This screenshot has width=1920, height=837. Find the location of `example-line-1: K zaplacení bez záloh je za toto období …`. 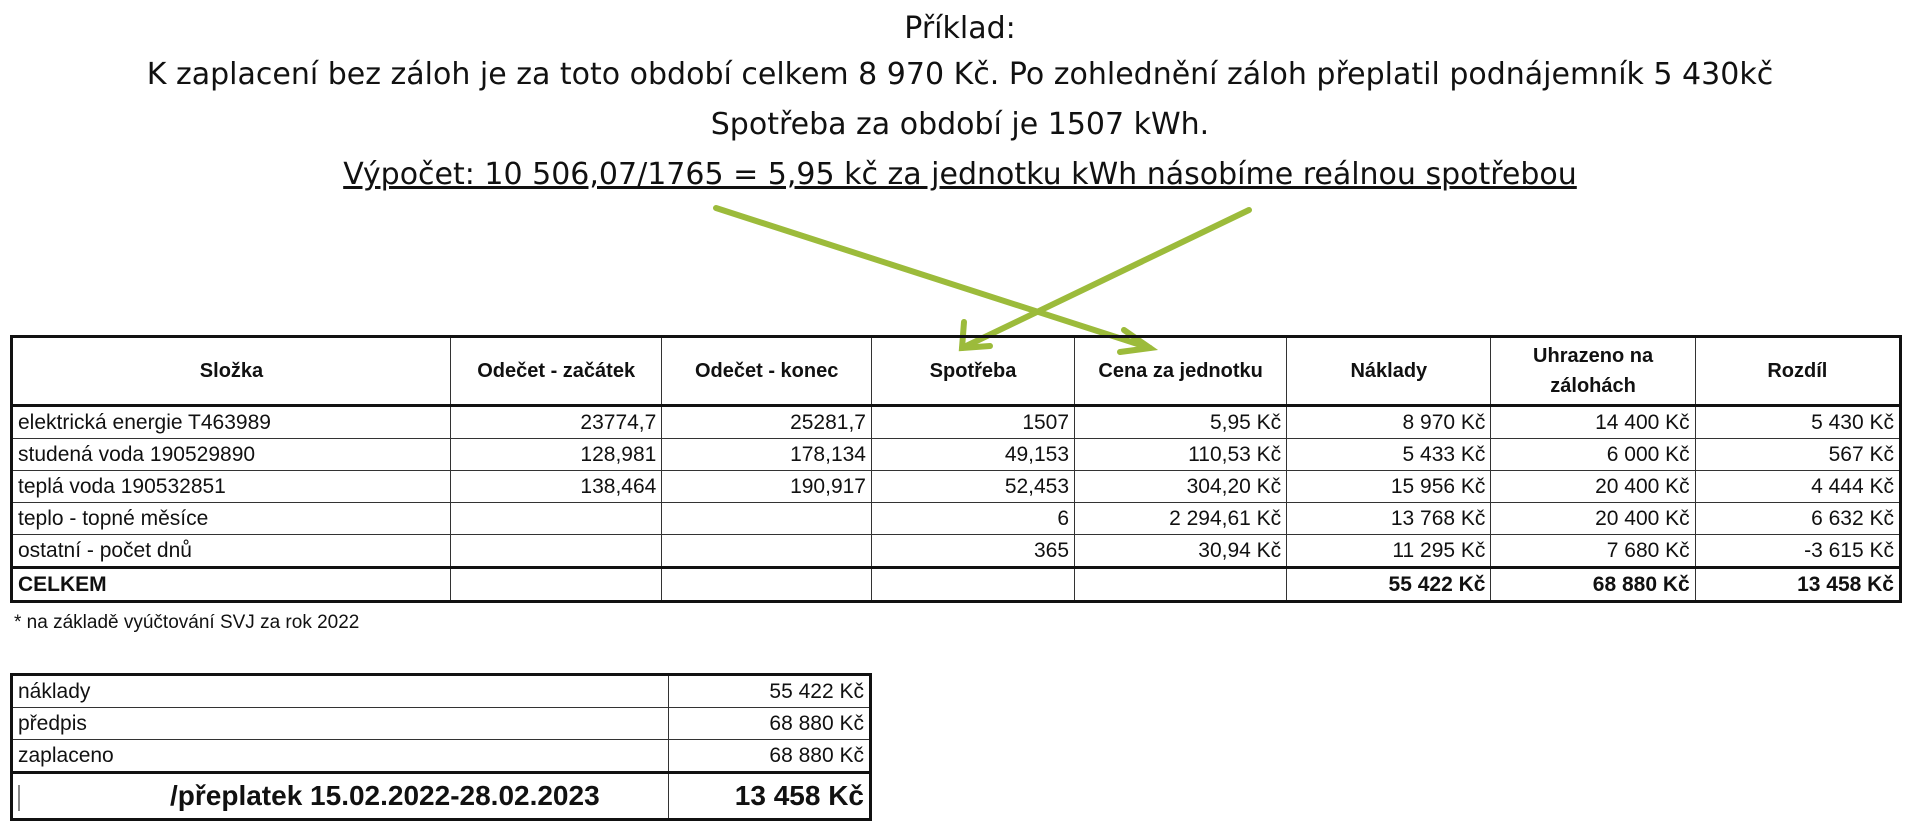

example-line-1: K zaplacení bez záloh je za toto období … is located at coordinates (960, 74).